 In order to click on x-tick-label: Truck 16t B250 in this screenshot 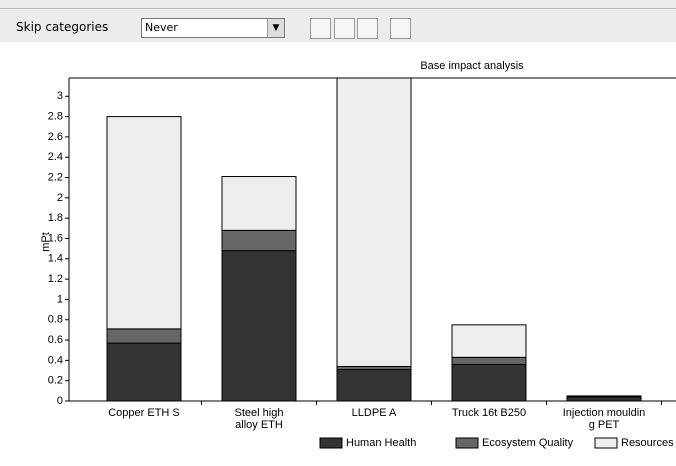, I will do `click(489, 413)`.